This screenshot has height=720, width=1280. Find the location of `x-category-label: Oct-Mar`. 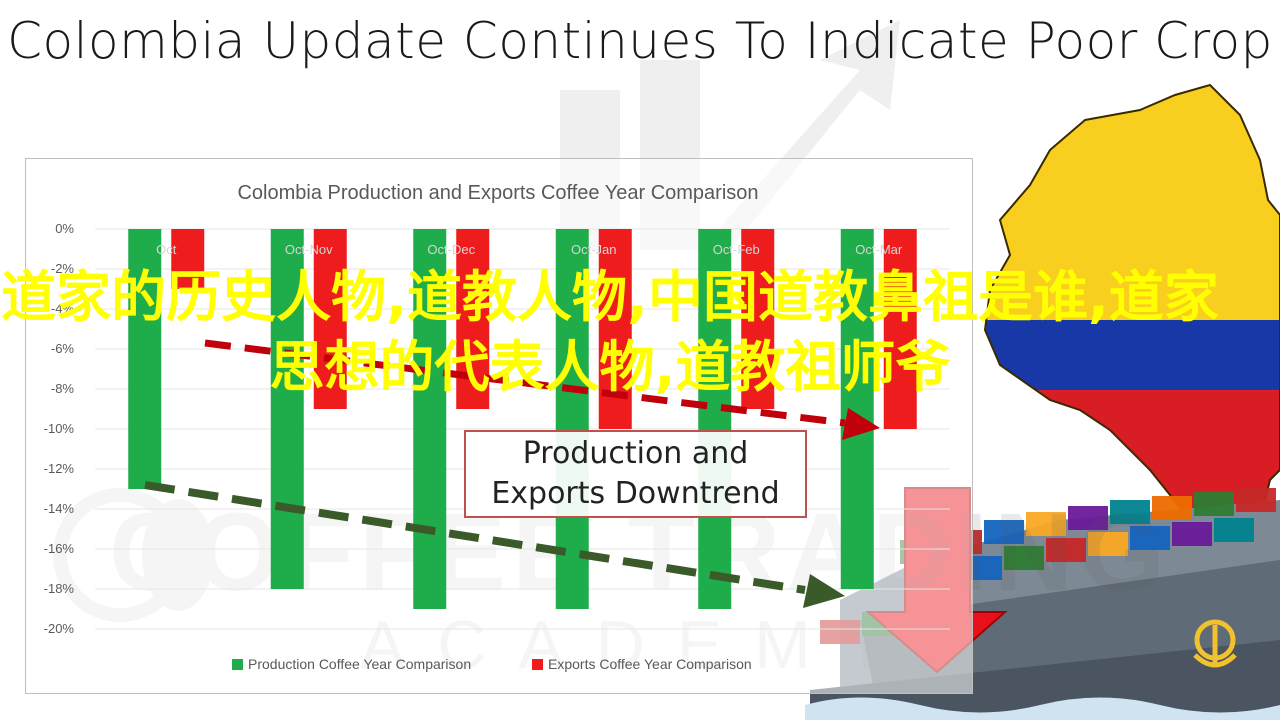

x-category-label: Oct-Mar is located at coordinates (879, 249).